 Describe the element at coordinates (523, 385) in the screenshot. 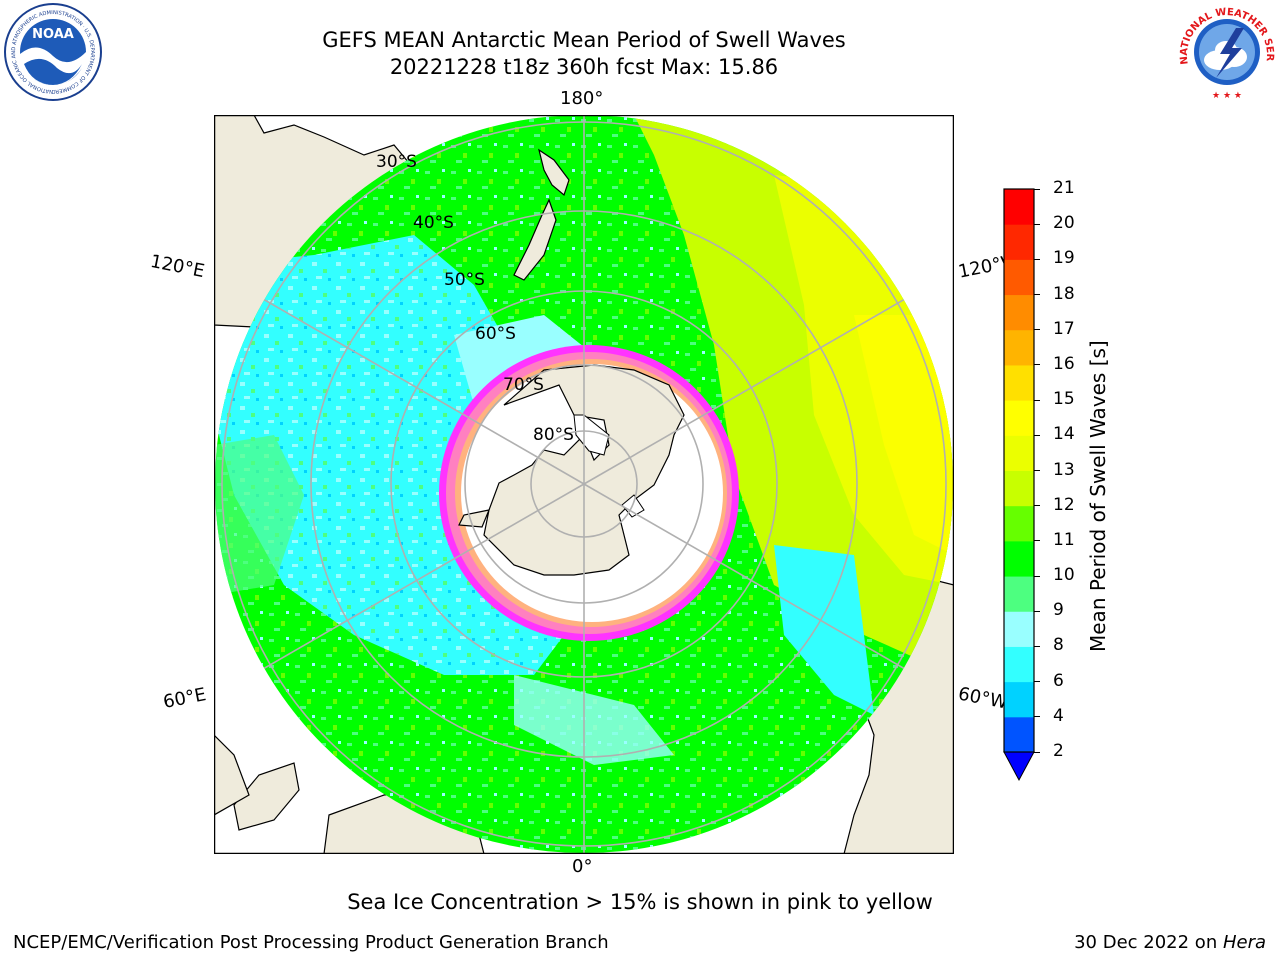

I see `lat-label-70s: 70°S` at that location.